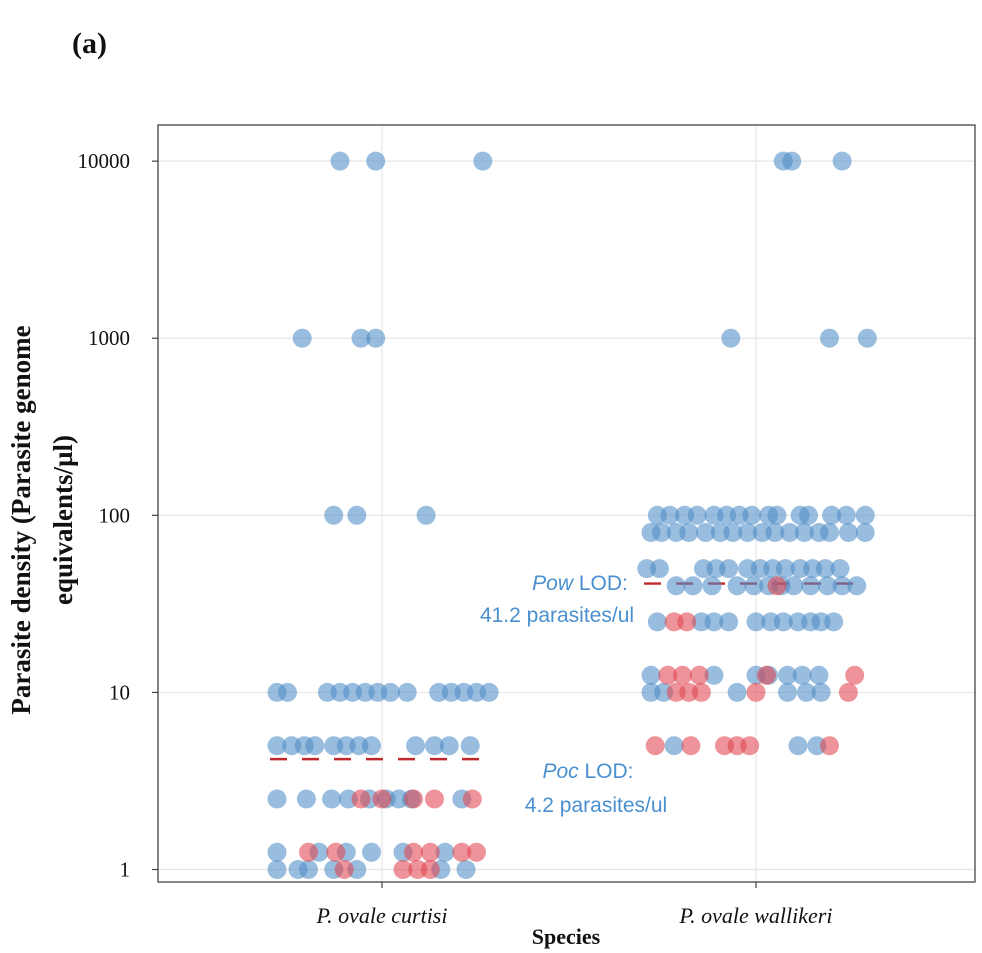  I want to click on poc-lod-rest: LOD:, so click(606, 771).